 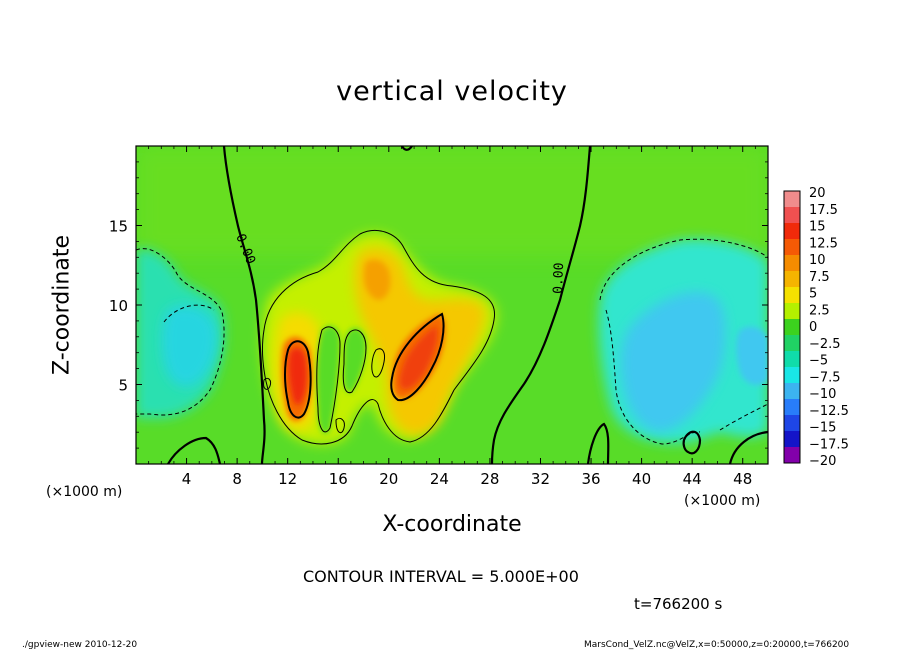 What do you see at coordinates (742, 479) in the screenshot?
I see `x-tick-label: 48` at bounding box center [742, 479].